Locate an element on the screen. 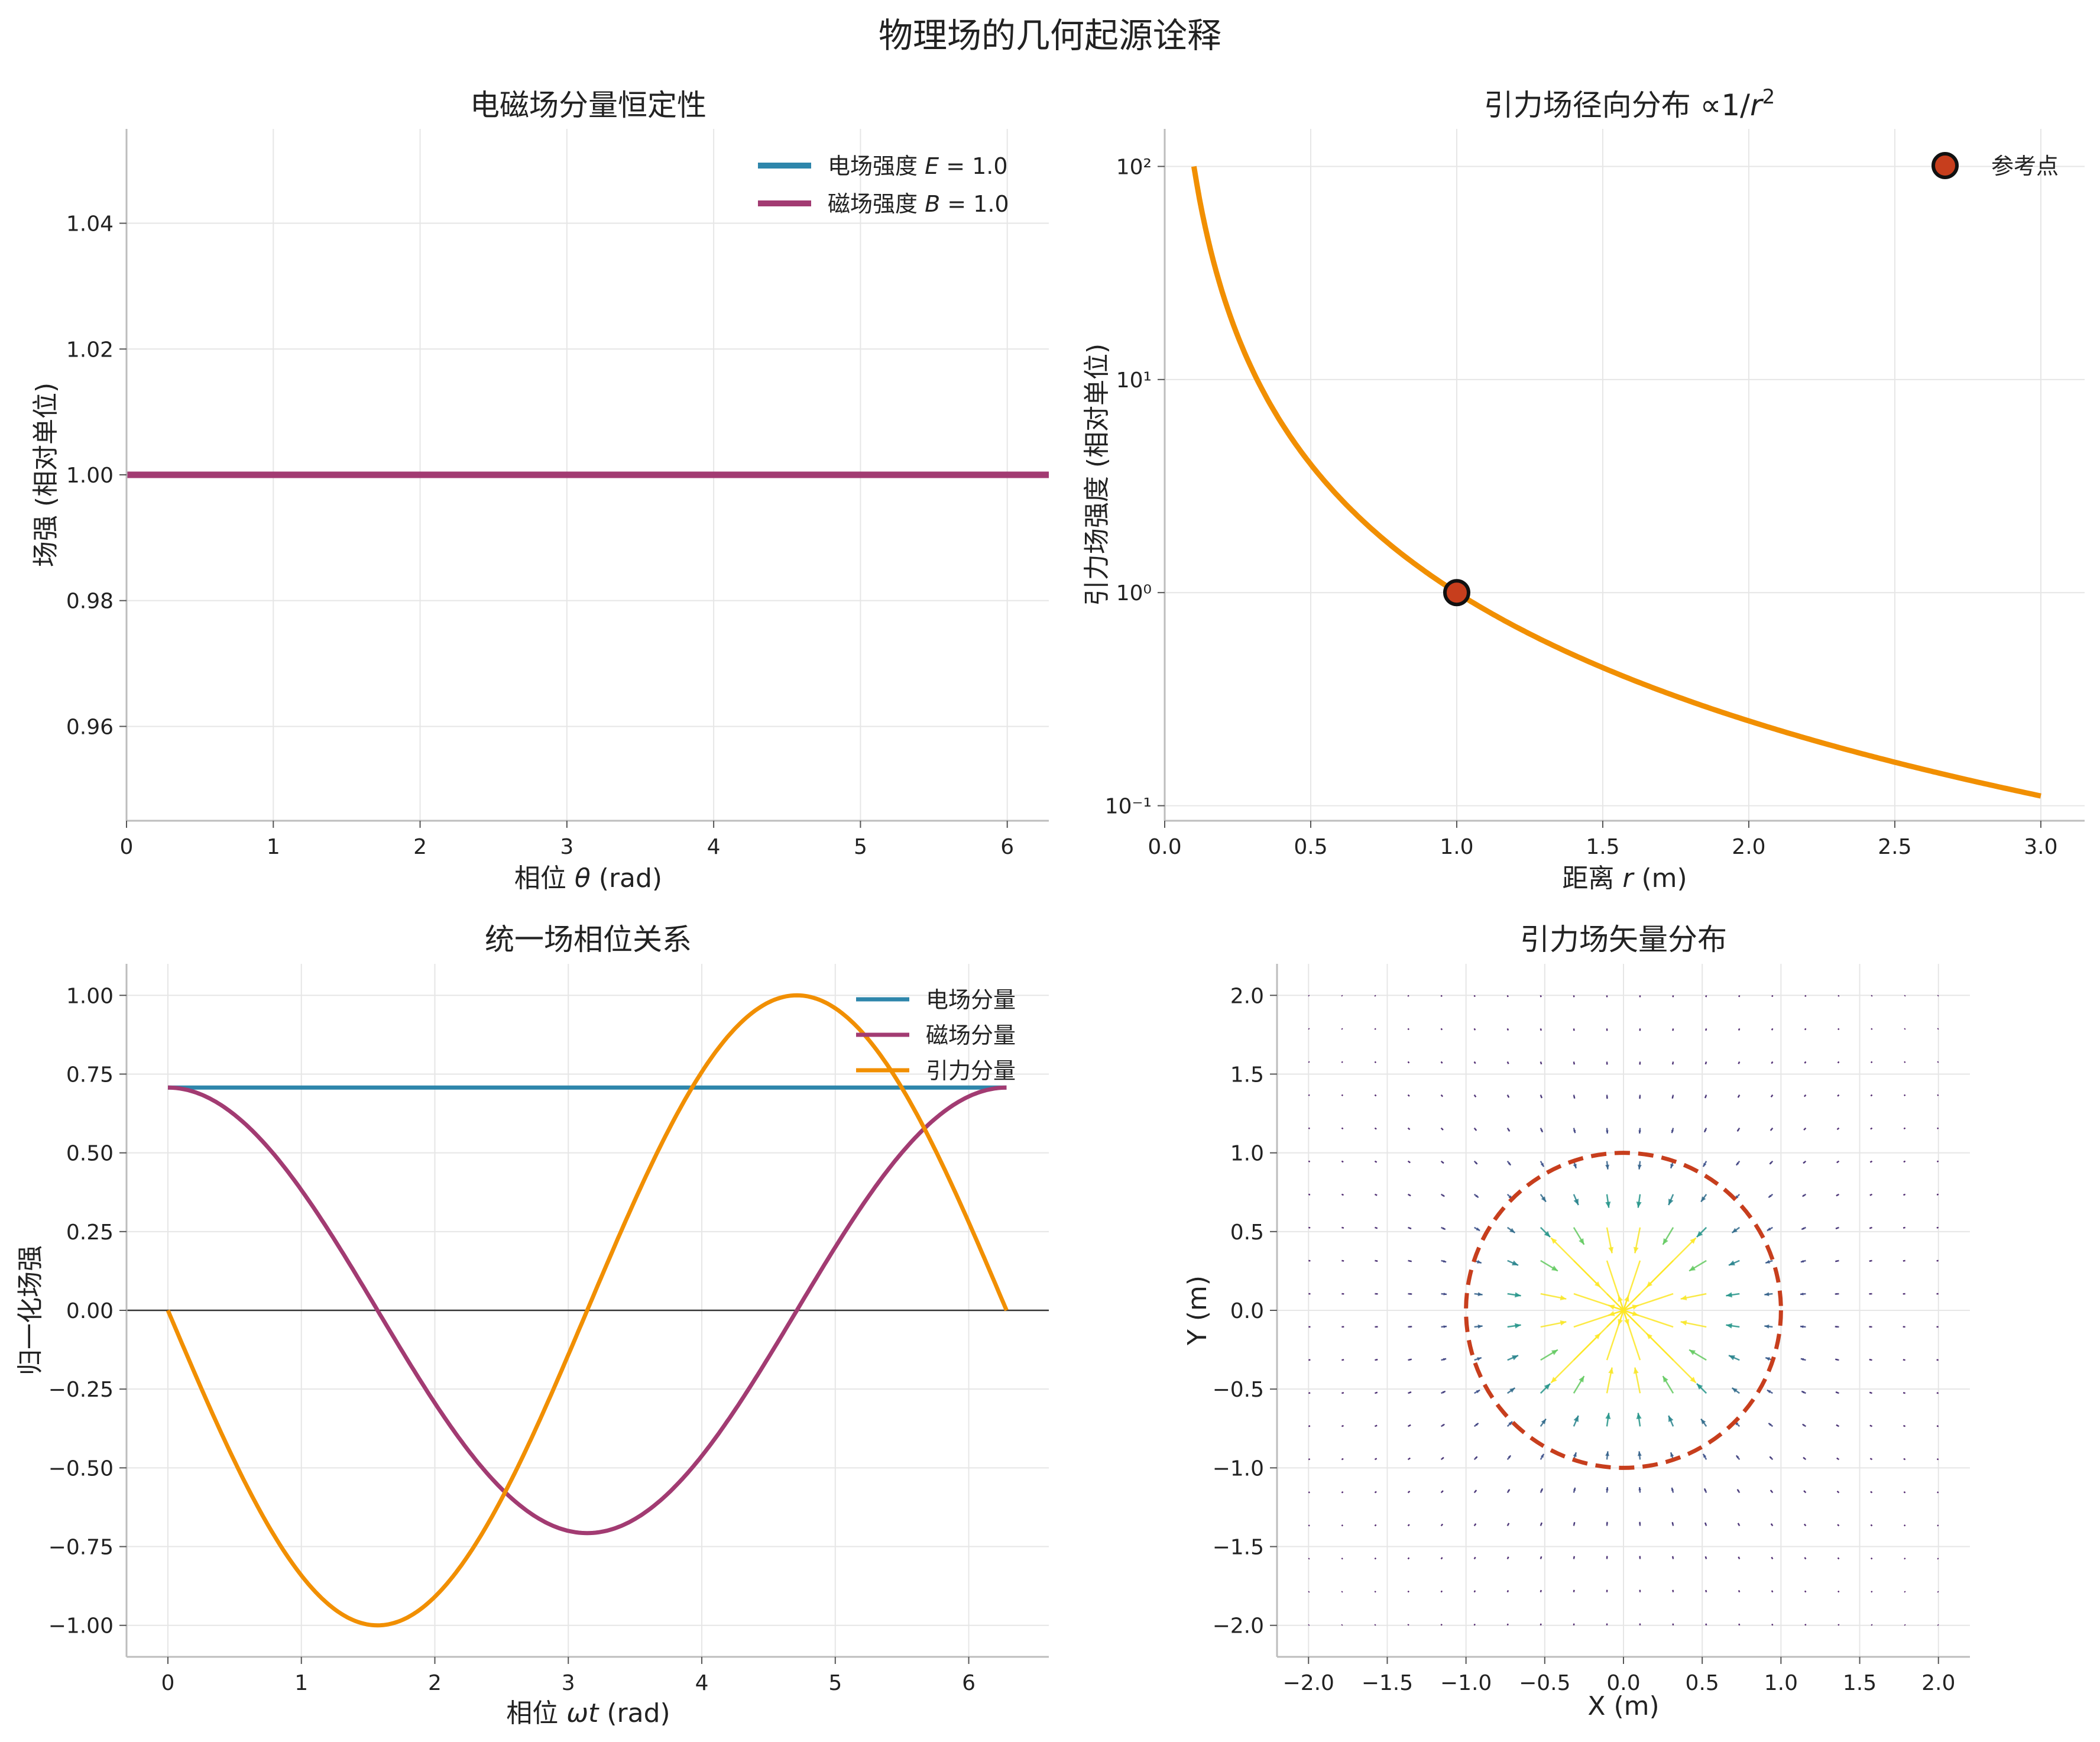 Image resolution: width=2100 pixels, height=1742 pixels. p4-xtick-label: −1.5 is located at coordinates (1388, 1683).